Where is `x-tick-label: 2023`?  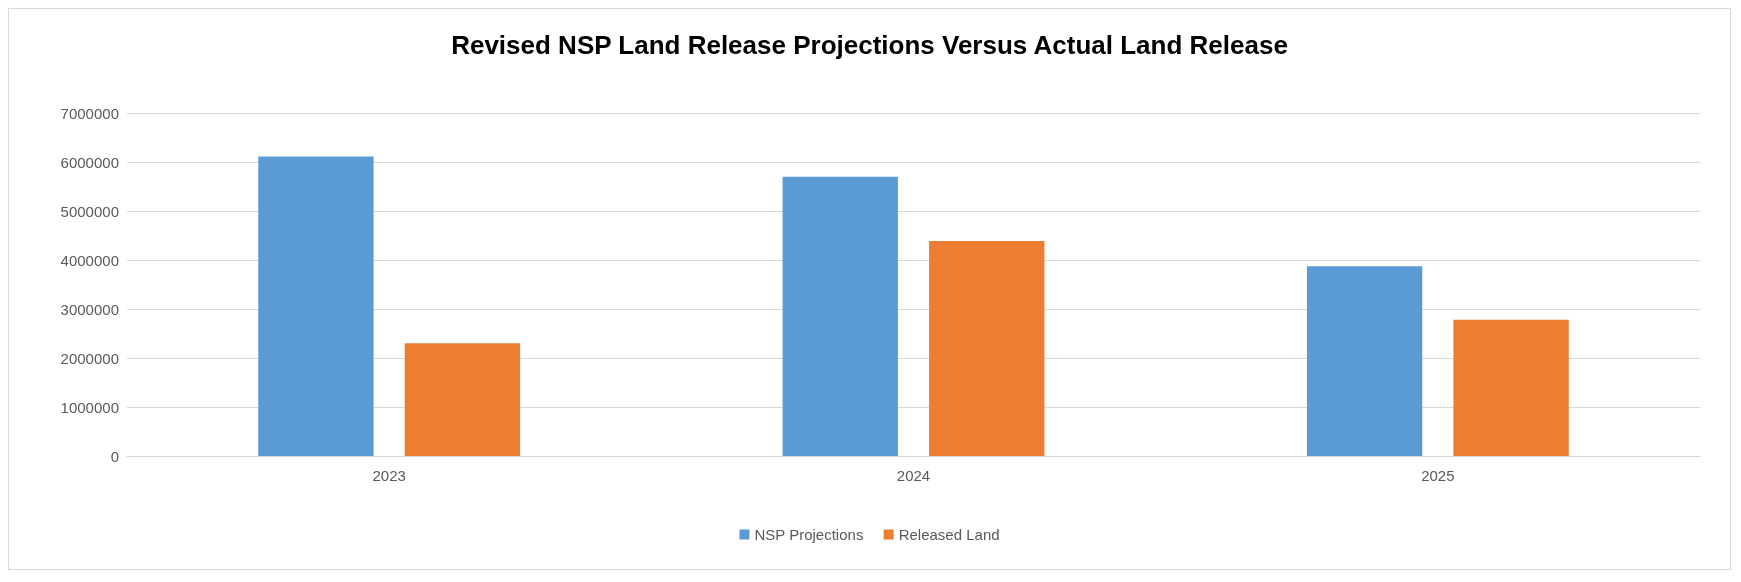 x-tick-label: 2023 is located at coordinates (389, 475).